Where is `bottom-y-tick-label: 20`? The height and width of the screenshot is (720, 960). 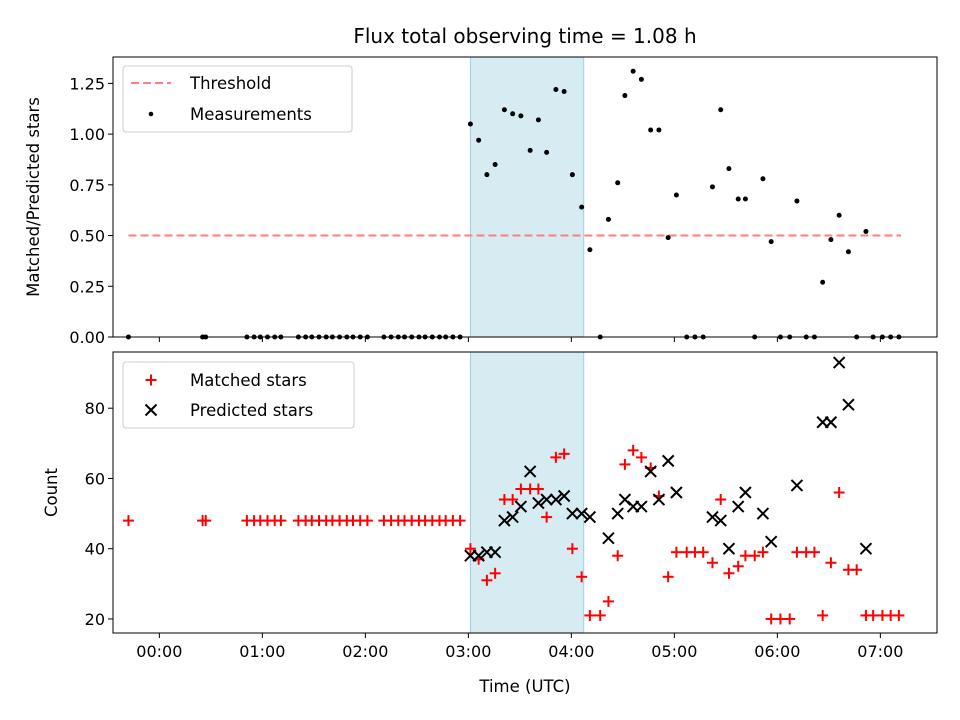 bottom-y-tick-label: 20 is located at coordinates (95, 619).